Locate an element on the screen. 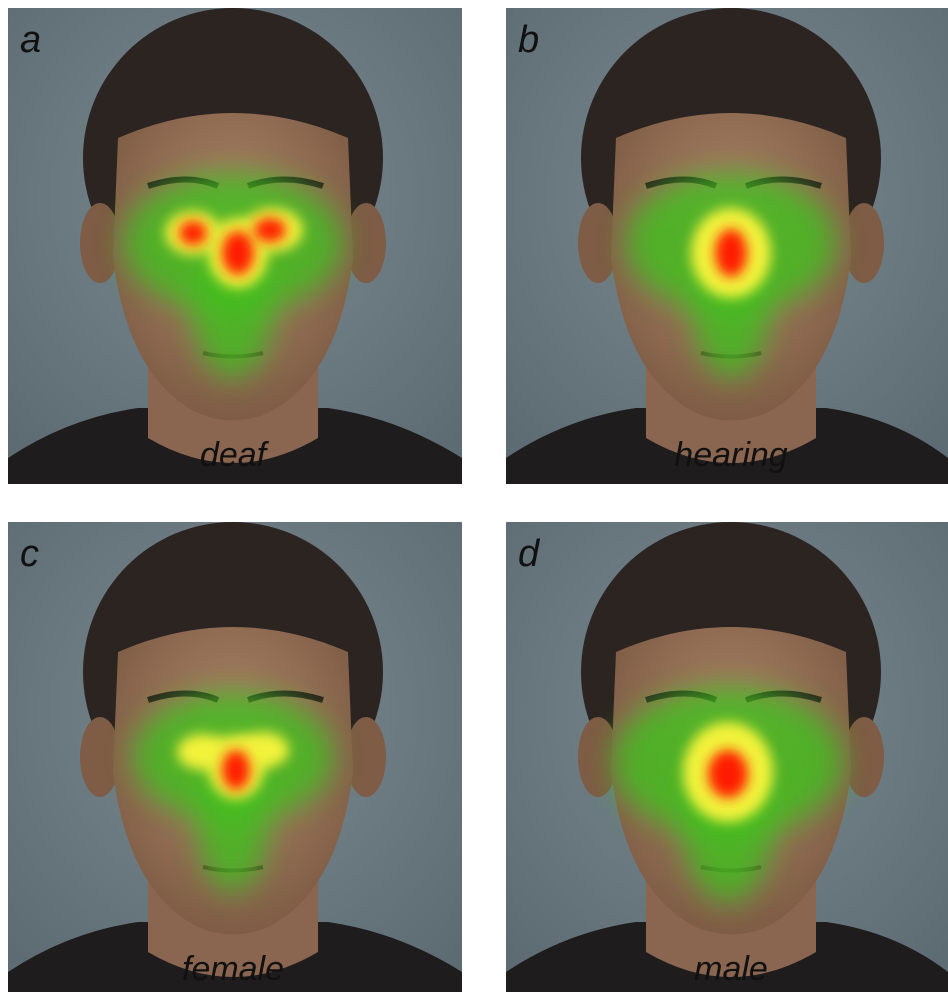  panel-letter: c is located at coordinates (29, 554).